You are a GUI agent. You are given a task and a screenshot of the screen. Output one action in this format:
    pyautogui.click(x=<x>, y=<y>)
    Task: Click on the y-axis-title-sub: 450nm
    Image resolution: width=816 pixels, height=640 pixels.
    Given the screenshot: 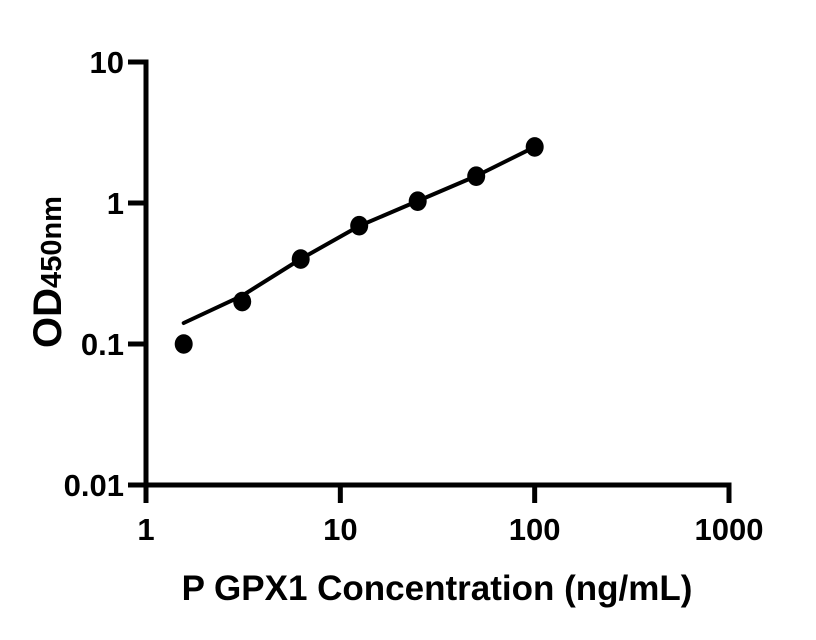 What is the action you would take?
    pyautogui.click(x=52, y=242)
    